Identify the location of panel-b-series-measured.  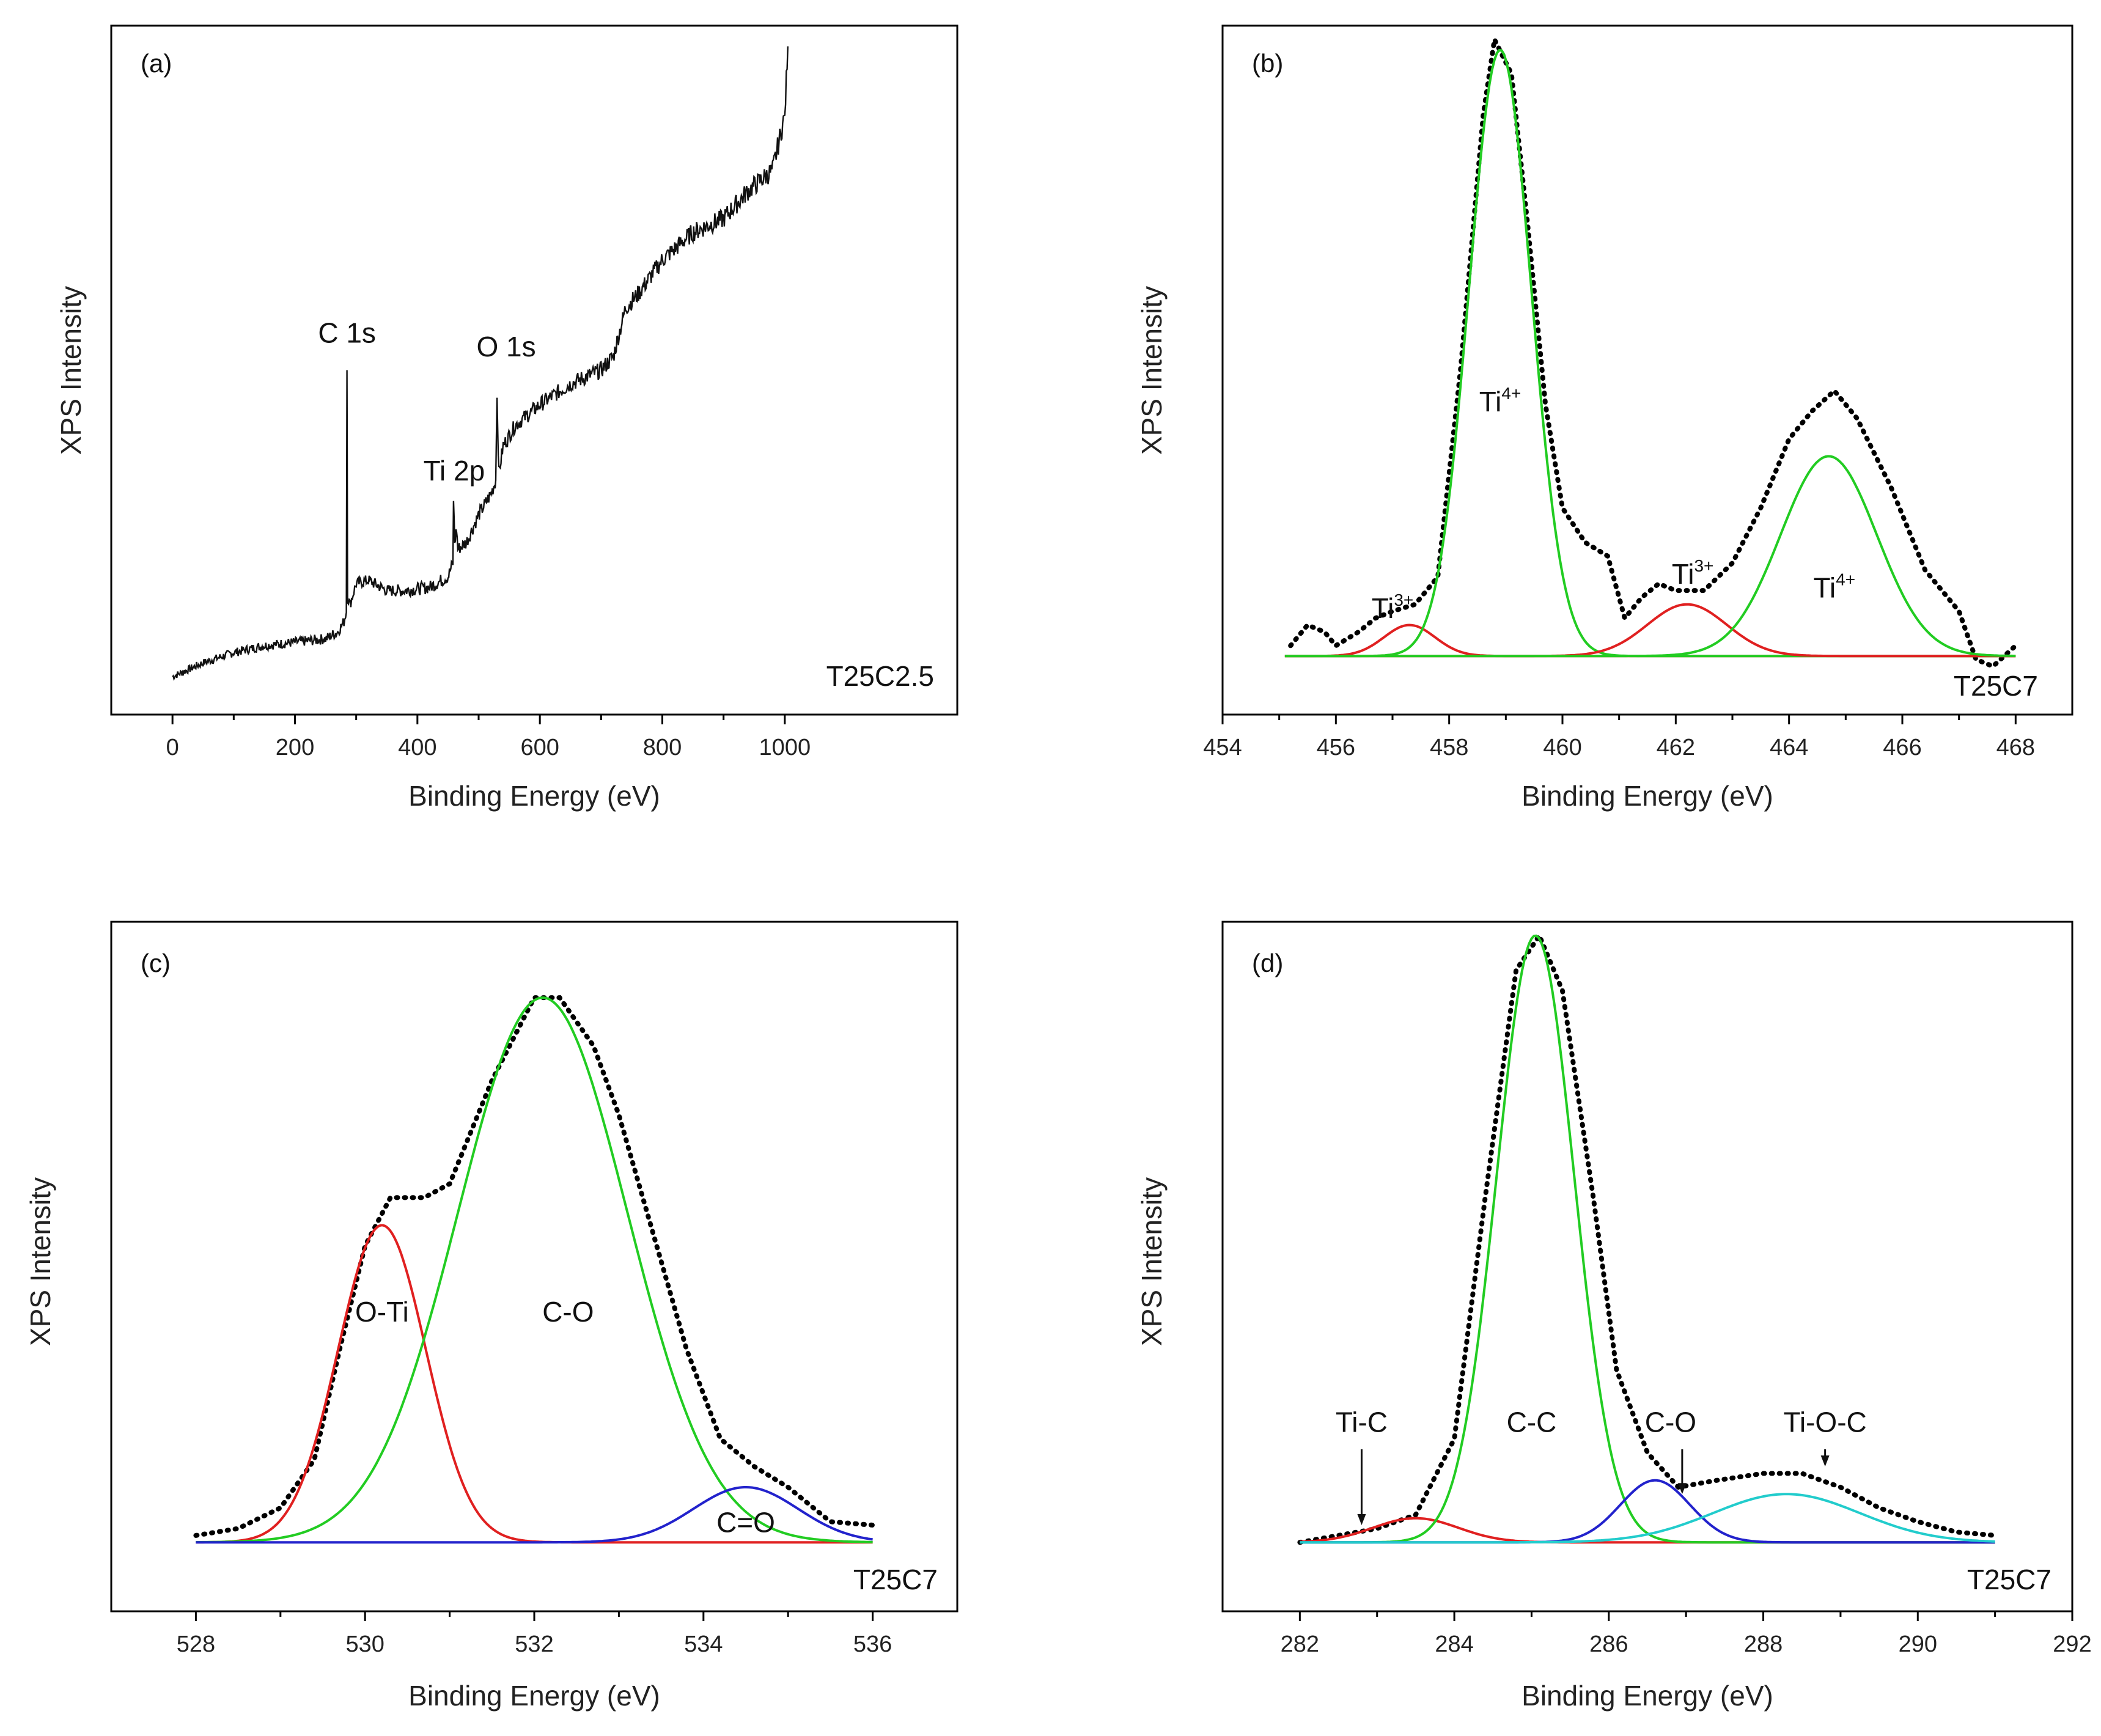
(1653, 350).